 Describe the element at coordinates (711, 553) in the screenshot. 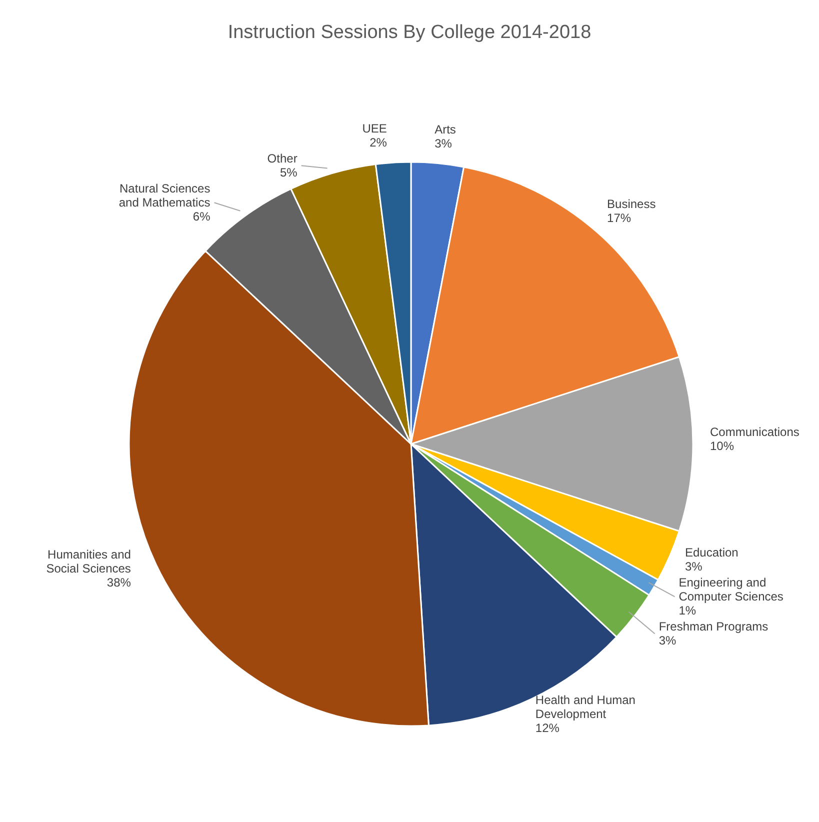

I see `slice-label: Education` at that location.